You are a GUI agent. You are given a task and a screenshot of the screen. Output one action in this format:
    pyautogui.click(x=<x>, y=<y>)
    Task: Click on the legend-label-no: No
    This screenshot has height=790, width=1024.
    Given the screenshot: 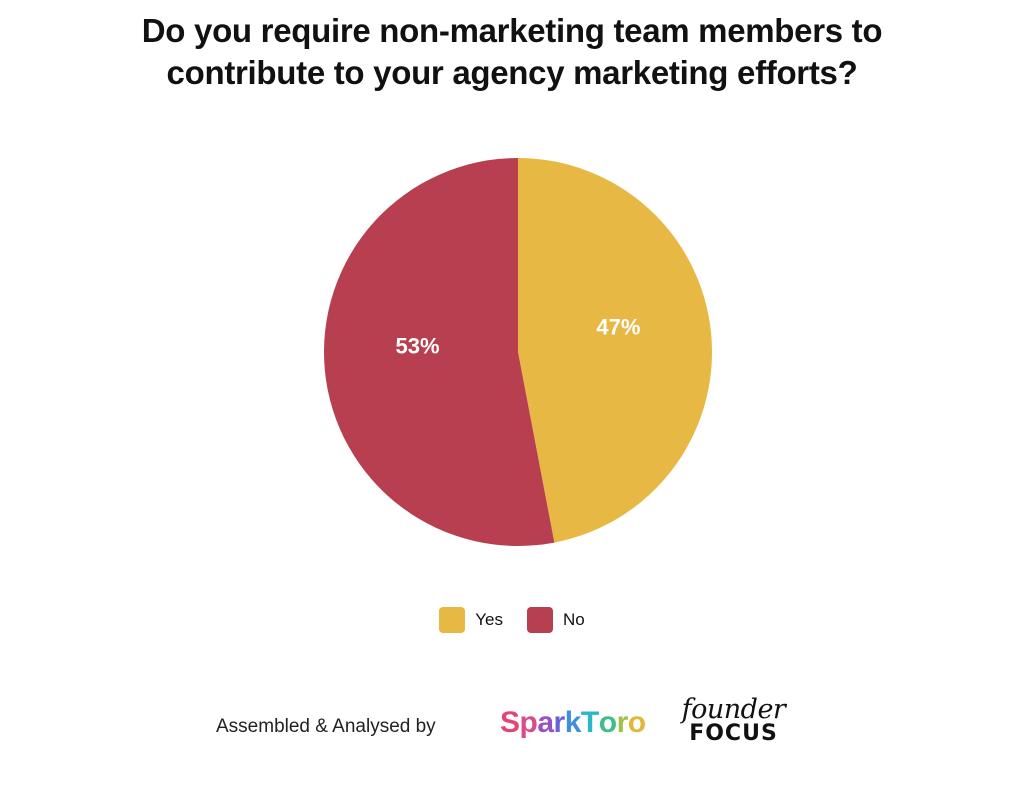 What is the action you would take?
    pyautogui.click(x=574, y=619)
    